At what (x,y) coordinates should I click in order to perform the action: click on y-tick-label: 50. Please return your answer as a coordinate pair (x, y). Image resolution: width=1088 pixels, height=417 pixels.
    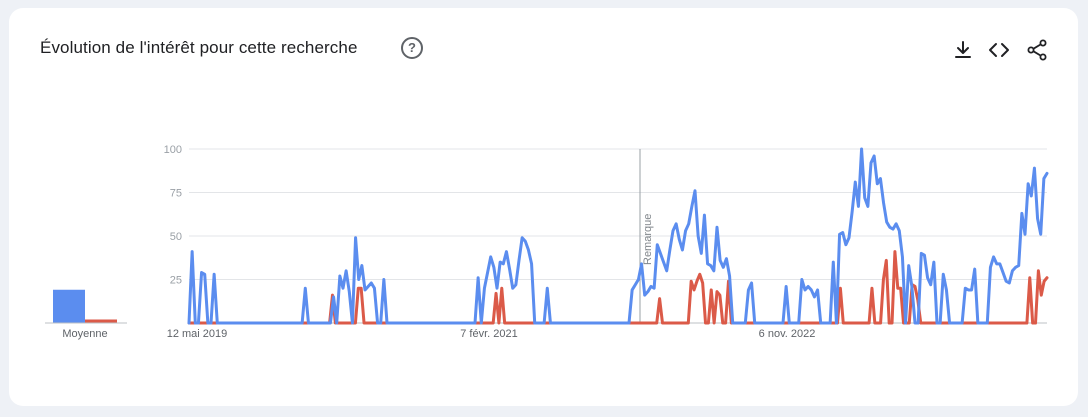
    Looking at the image, I should click on (176, 237).